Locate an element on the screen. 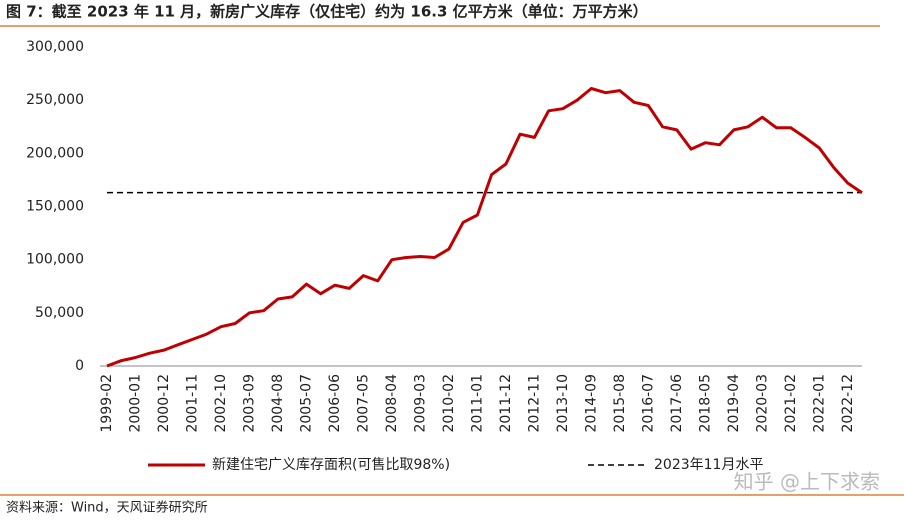 This screenshot has width=904, height=522. x-tick-label: 2007-05 is located at coordinates (363, 403).